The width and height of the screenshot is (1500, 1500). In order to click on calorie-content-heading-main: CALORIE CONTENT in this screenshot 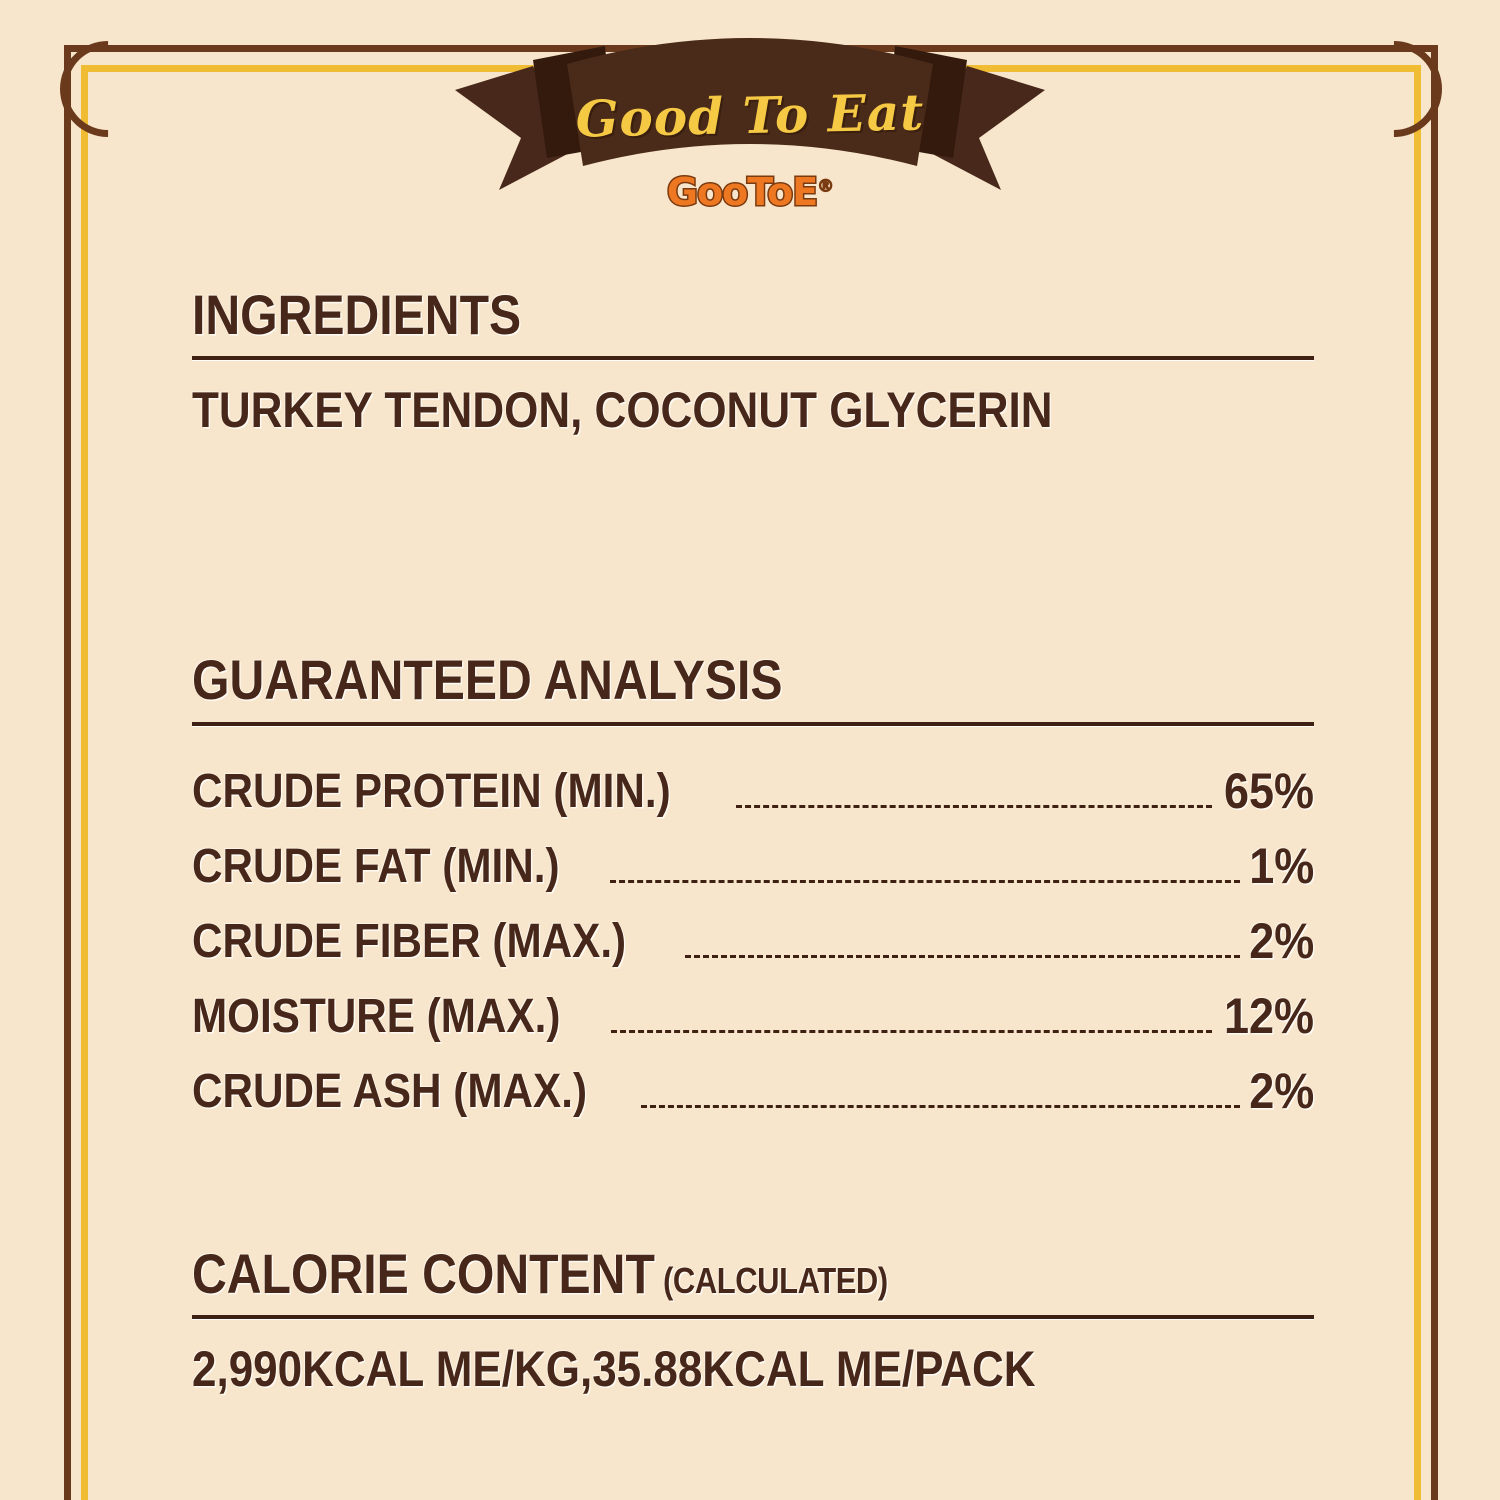, I will do `click(423, 1273)`.